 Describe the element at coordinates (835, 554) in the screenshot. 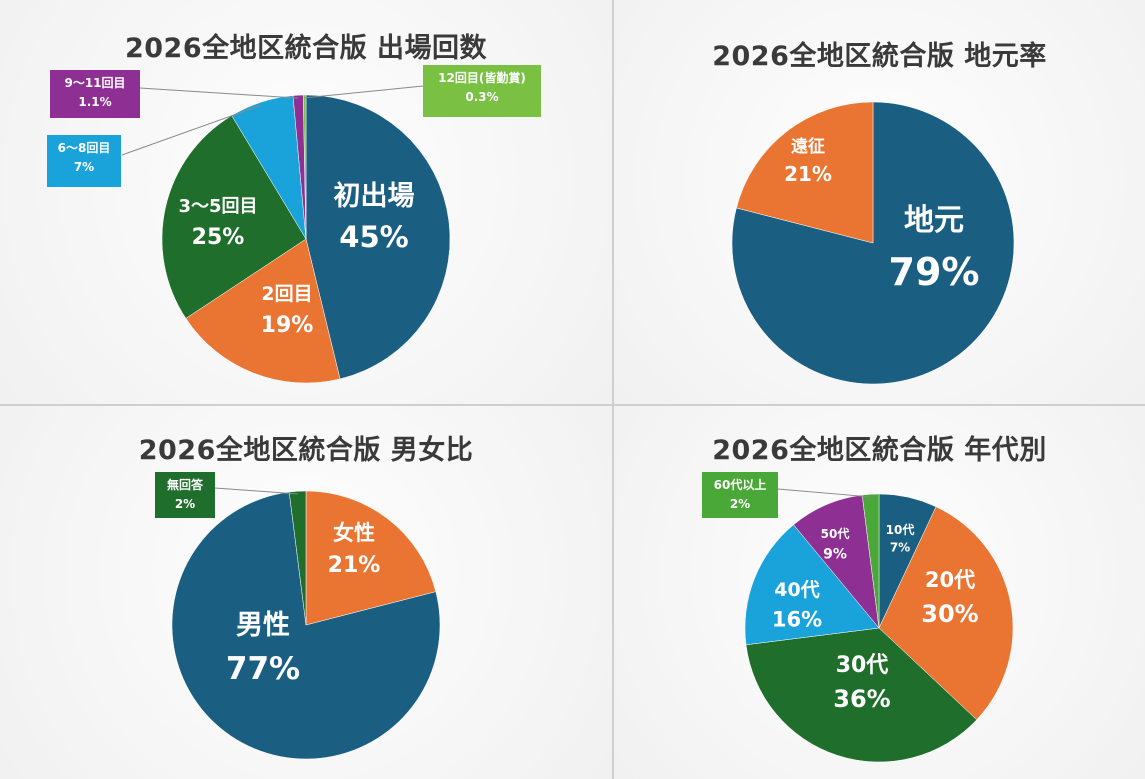

I see `slice-percent-label: 9%` at that location.